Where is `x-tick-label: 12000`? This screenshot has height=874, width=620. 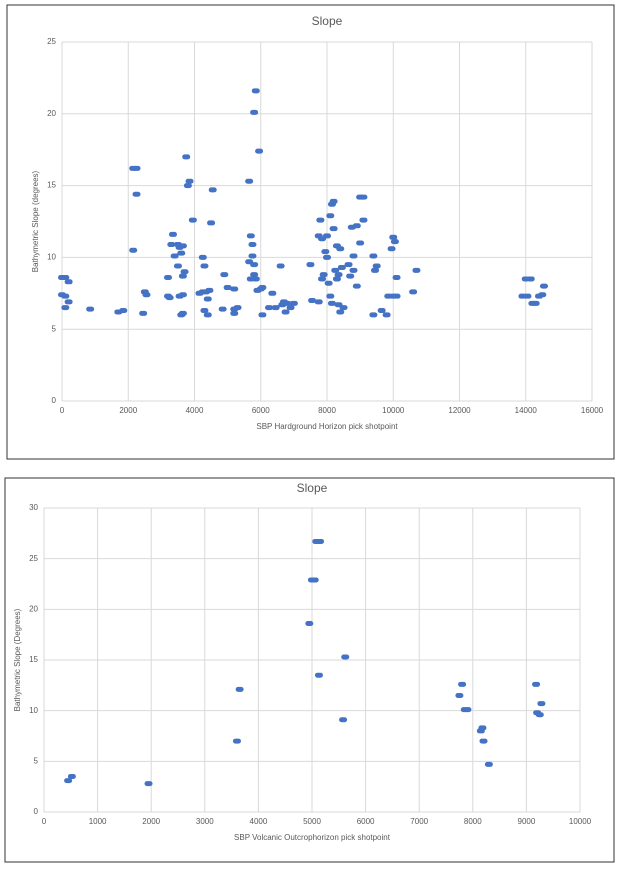 x-tick-label: 12000 is located at coordinates (459, 410).